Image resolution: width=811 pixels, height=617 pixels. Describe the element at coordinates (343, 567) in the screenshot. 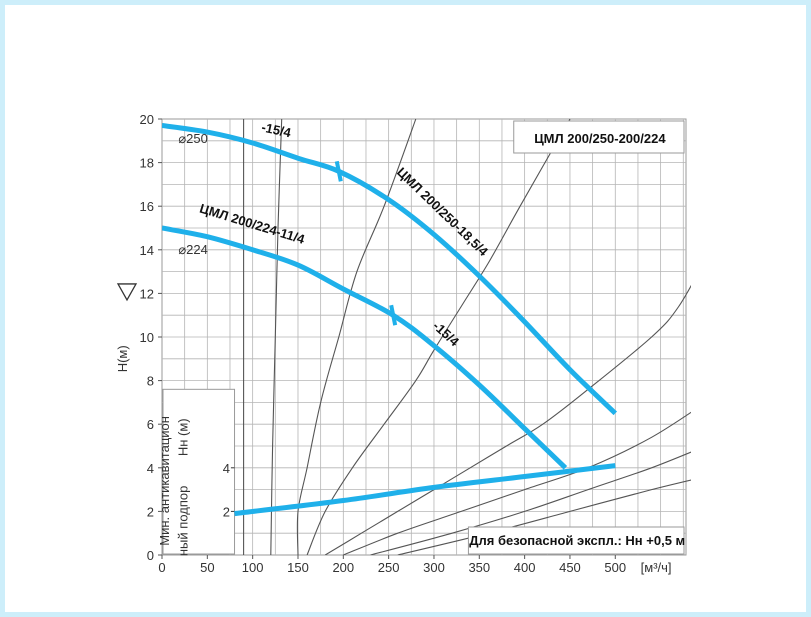

I see `x-tick-label: 200` at that location.